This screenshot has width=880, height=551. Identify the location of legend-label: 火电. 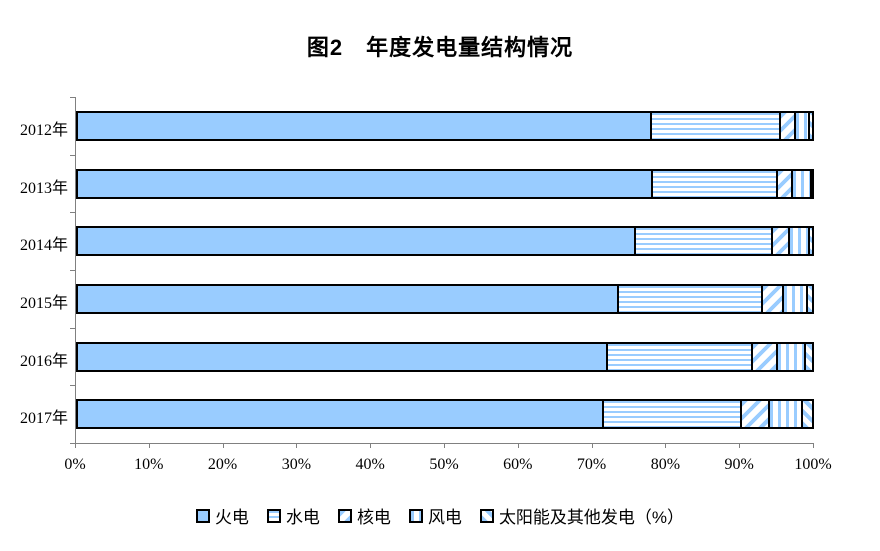
(231, 517).